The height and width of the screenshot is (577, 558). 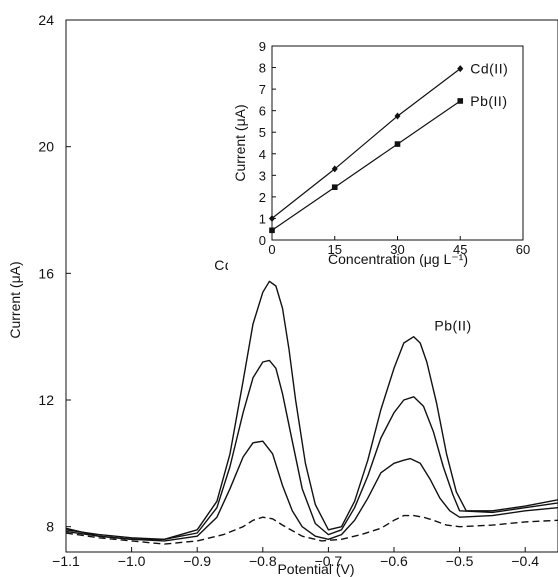 What do you see at coordinates (263, 561) in the screenshot?
I see `main-x-tick-label: −0.8` at bounding box center [263, 561].